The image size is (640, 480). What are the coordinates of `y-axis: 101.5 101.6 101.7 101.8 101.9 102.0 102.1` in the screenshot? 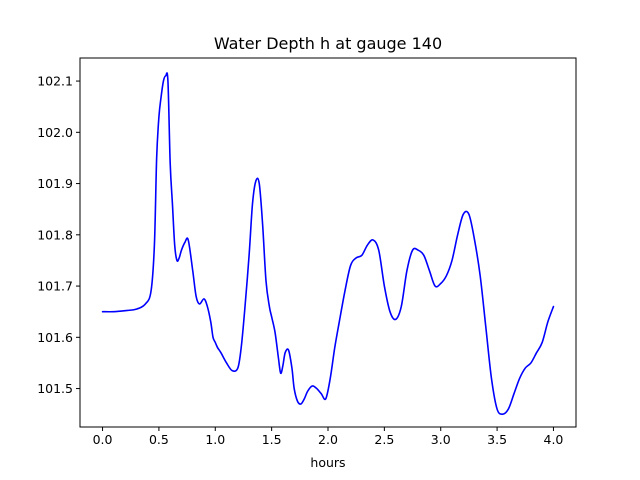 It's located at (58, 235).